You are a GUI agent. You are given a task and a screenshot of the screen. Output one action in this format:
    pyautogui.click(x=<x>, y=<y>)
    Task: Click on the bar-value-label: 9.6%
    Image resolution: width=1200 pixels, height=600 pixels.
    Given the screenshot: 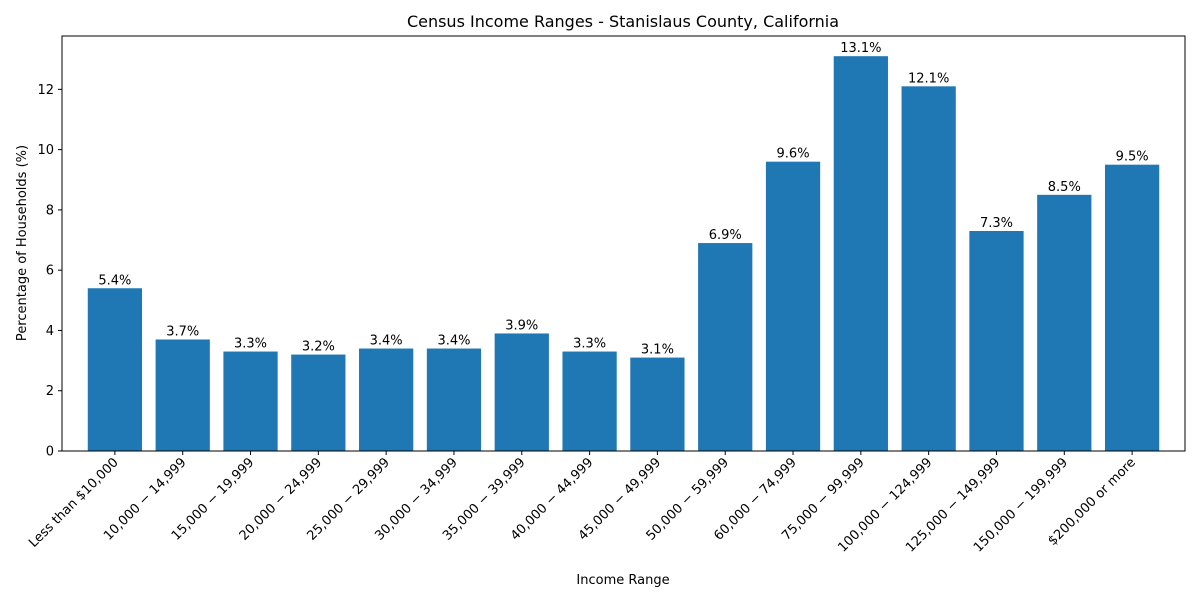 What is the action you would take?
    pyautogui.click(x=793, y=154)
    